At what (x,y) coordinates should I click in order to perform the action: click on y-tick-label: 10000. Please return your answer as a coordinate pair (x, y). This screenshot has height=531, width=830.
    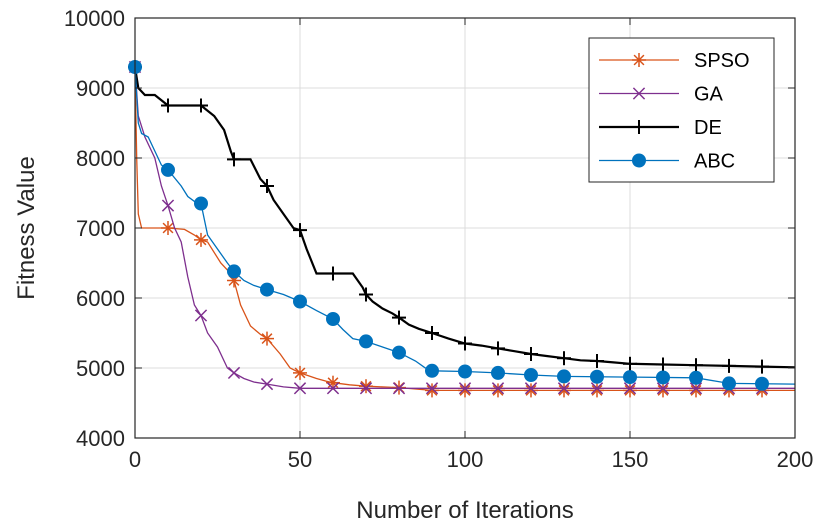
    Looking at the image, I should click on (94, 18).